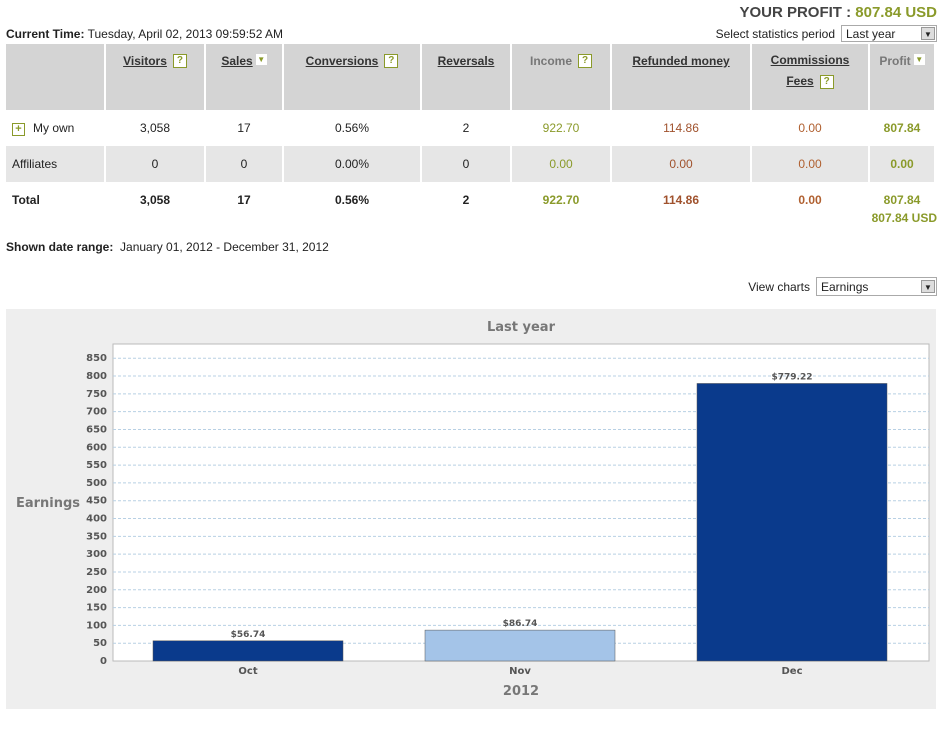 The image size is (947, 729). What do you see at coordinates (520, 671) in the screenshot?
I see `x-tick-label: Nov` at bounding box center [520, 671].